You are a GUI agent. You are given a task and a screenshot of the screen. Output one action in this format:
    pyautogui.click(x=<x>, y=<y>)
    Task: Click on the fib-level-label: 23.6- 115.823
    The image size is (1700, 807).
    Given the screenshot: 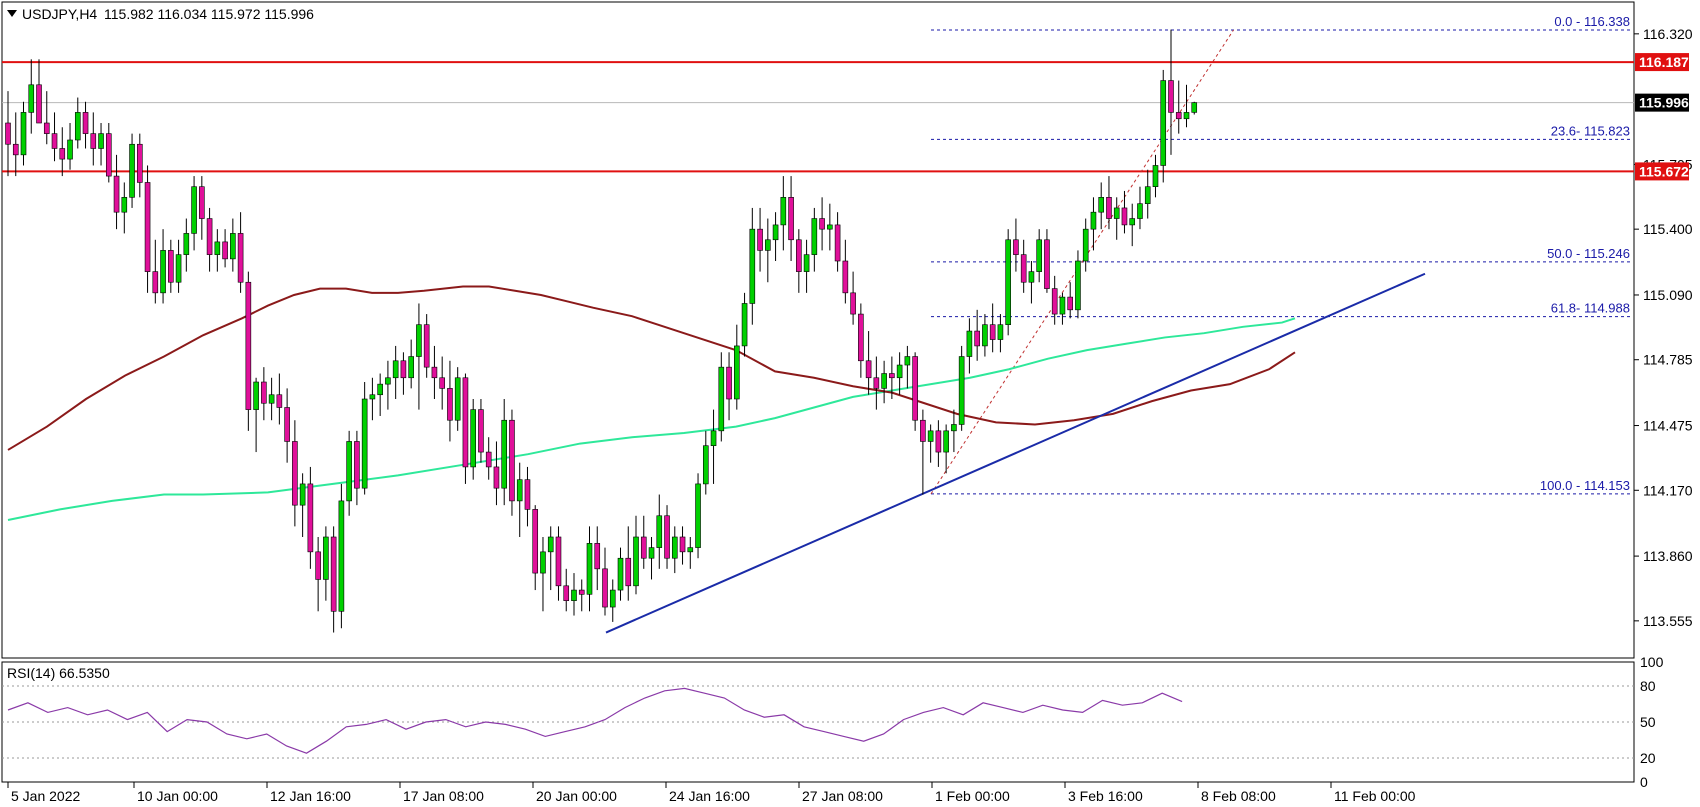 What is the action you would take?
    pyautogui.click(x=1590, y=130)
    